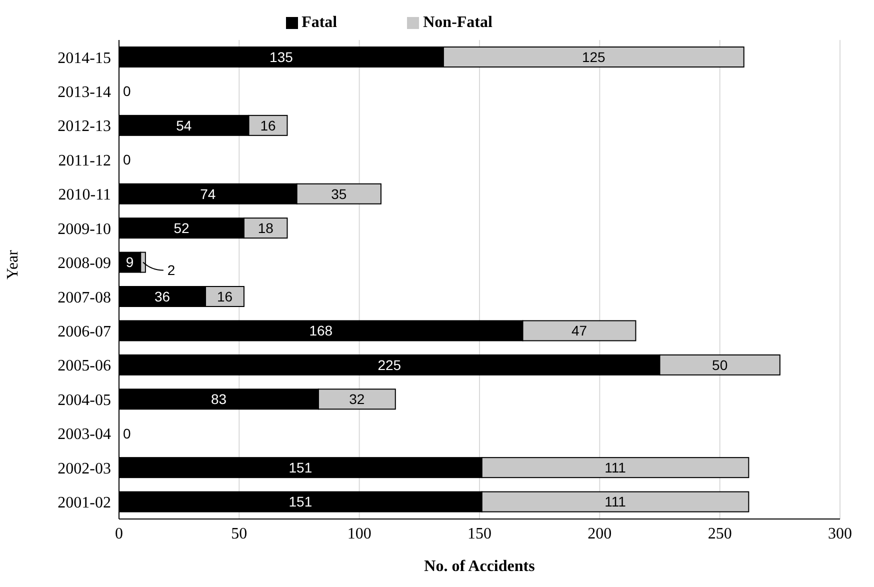 Image resolution: width=874 pixels, height=587 pixels. I want to click on y-tick-label: 2013-14, so click(84, 92).